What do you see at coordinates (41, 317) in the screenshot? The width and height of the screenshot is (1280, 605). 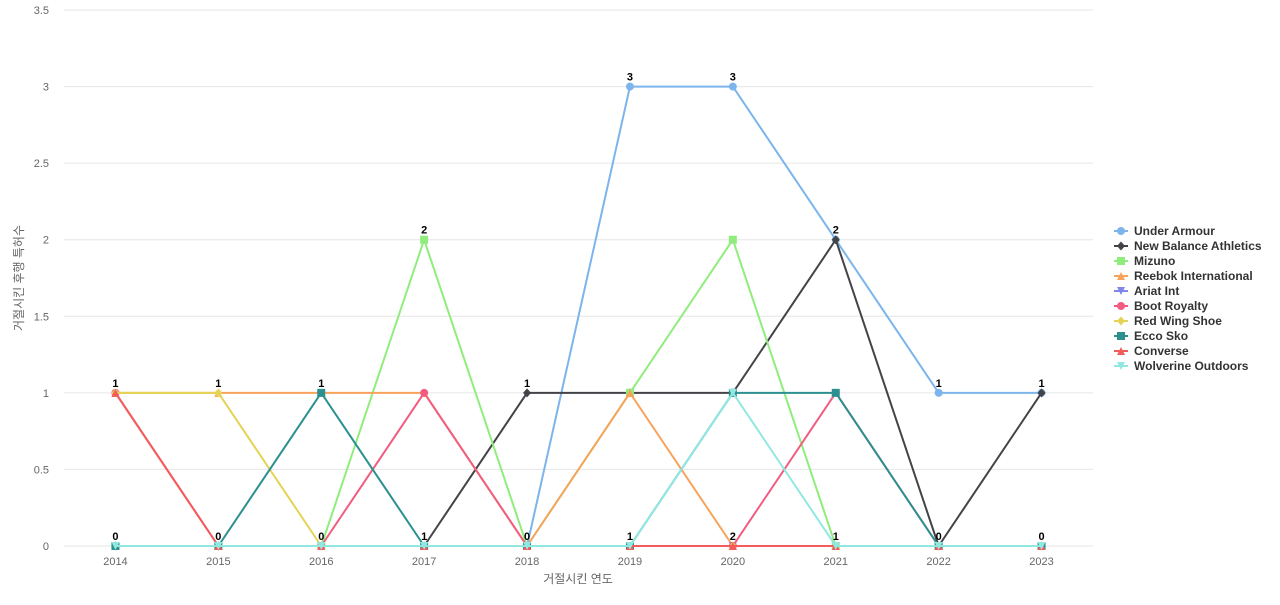 I see `y-tick-label: 1.5` at bounding box center [41, 317].